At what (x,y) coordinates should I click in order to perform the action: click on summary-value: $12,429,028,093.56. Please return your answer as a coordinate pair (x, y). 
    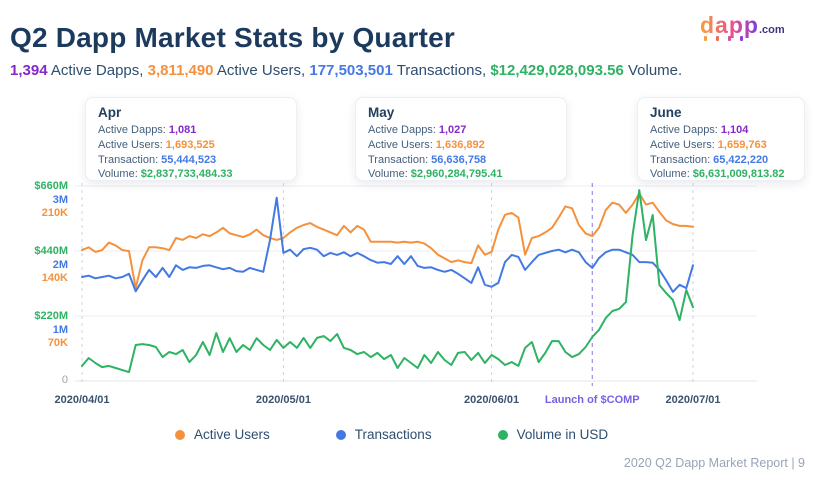
    Looking at the image, I should click on (557, 70).